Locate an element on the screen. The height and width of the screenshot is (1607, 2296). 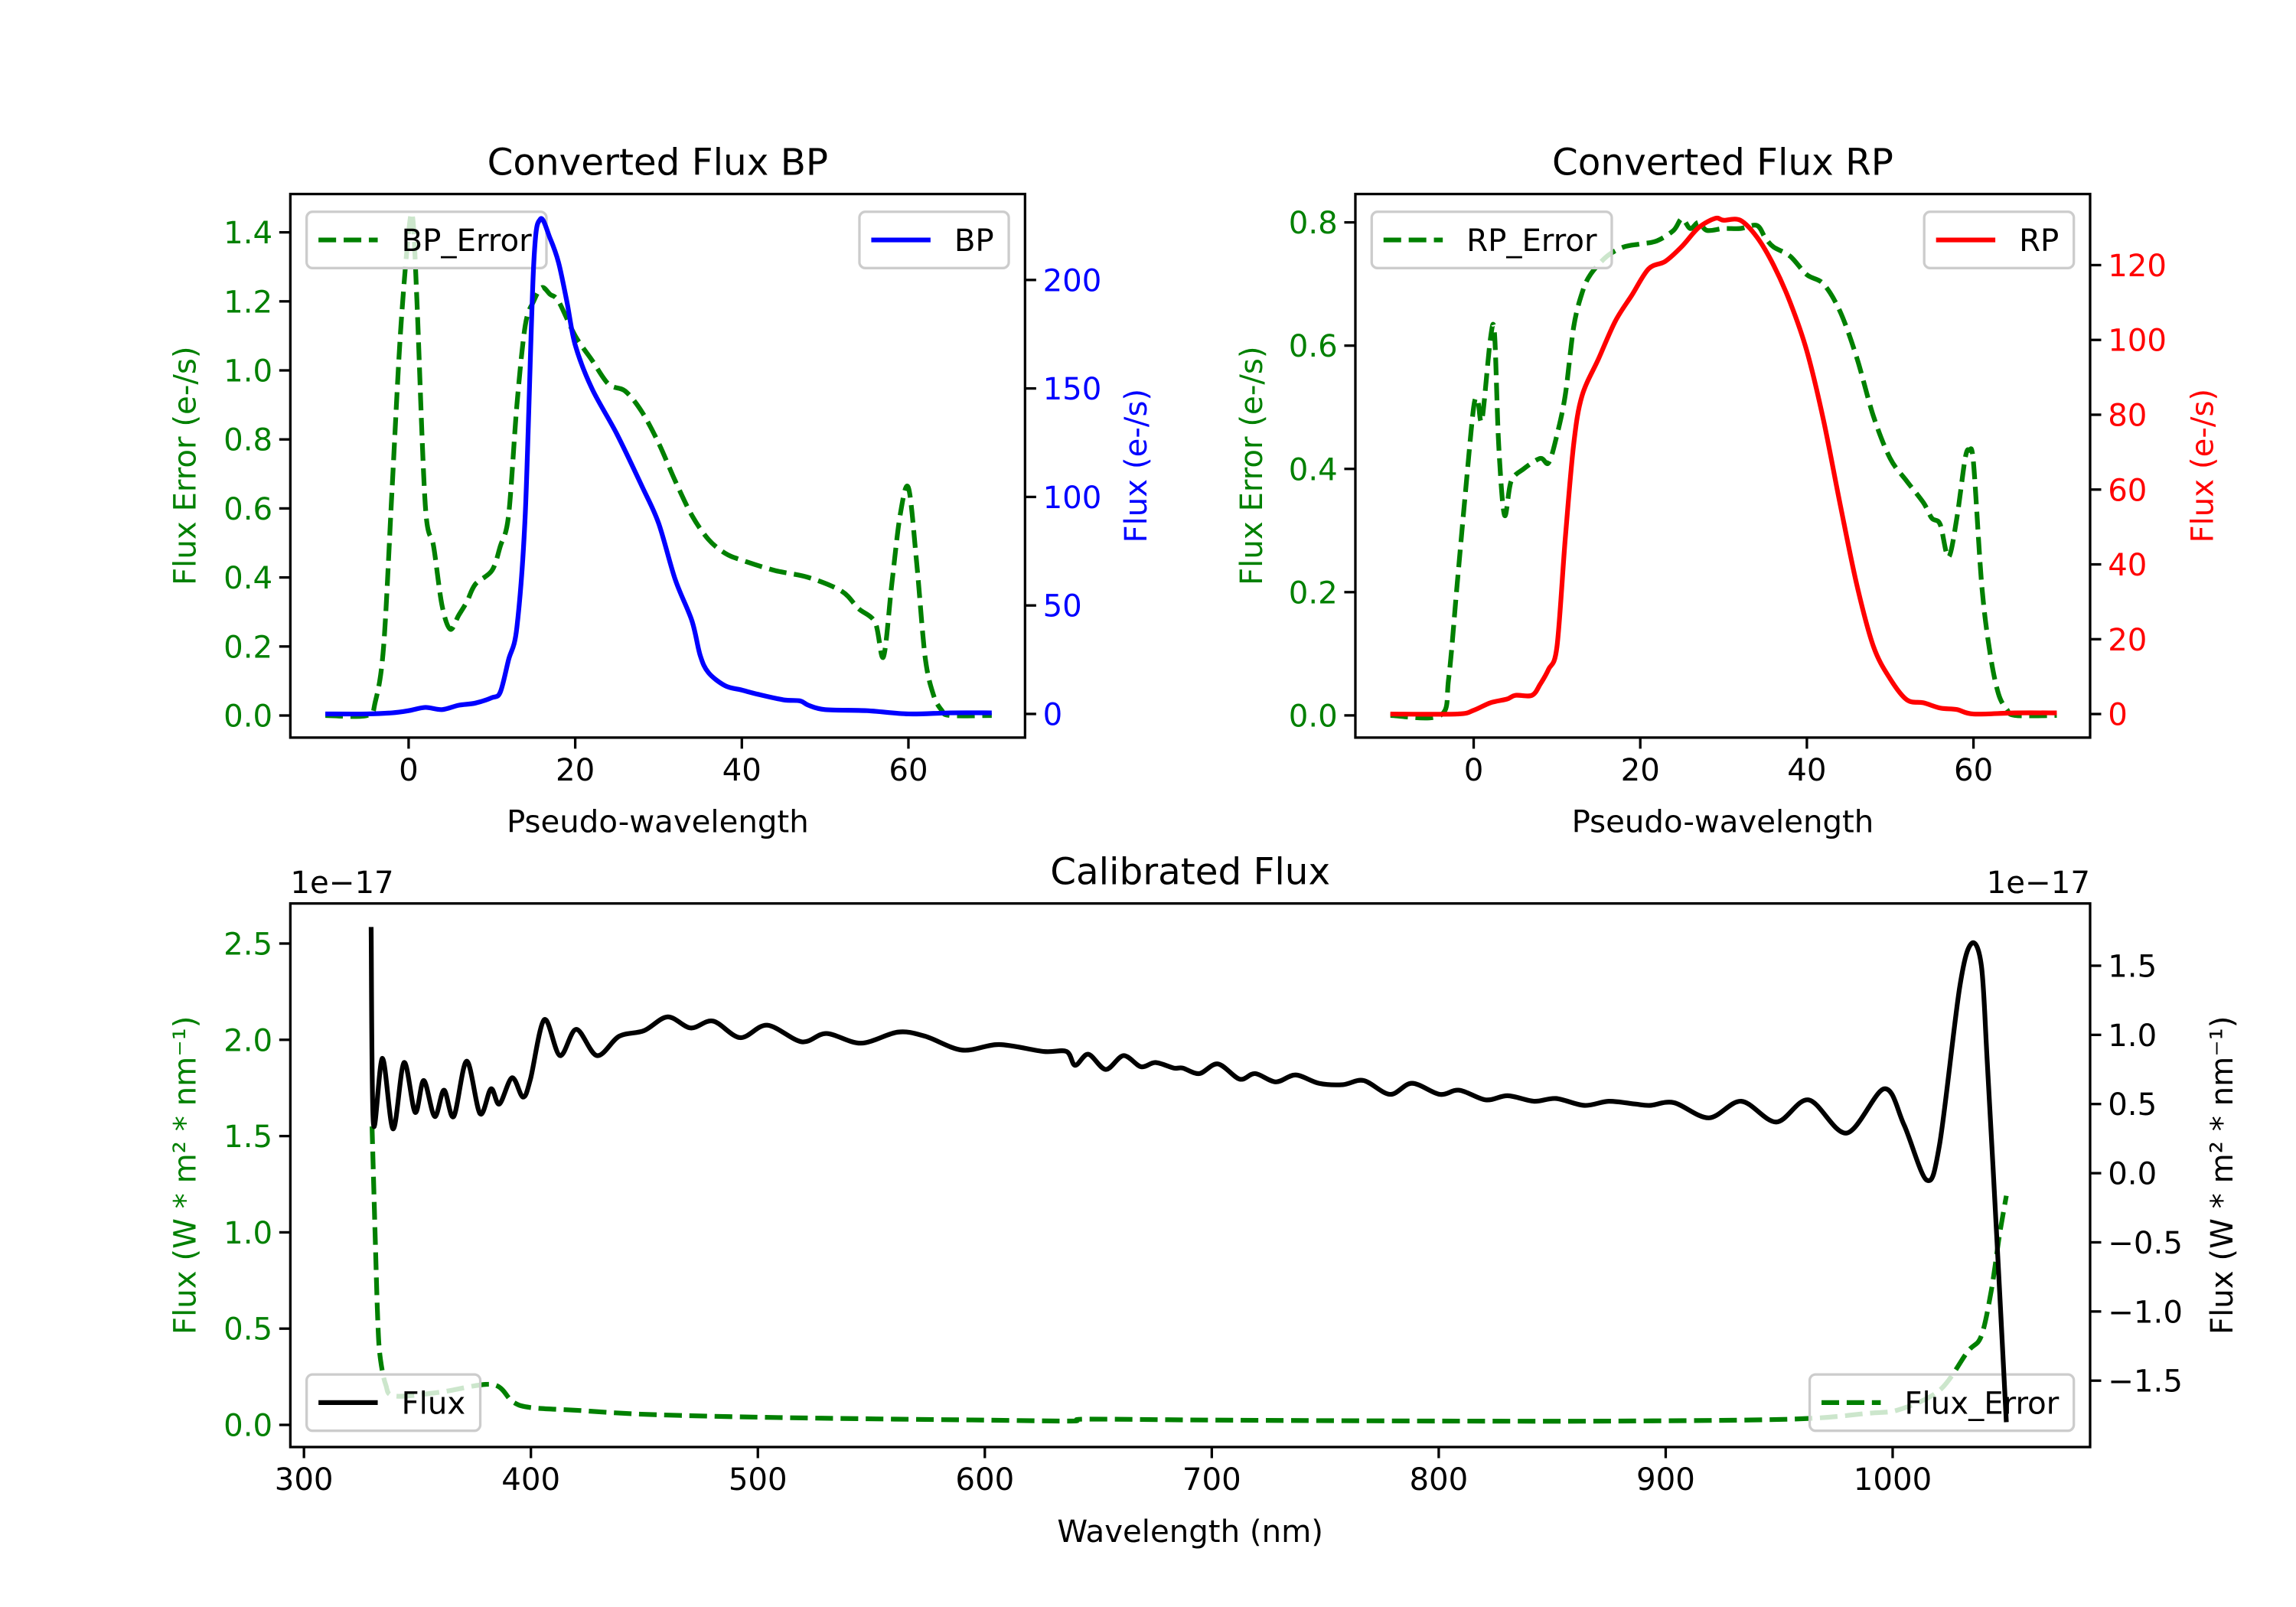
right-y-tick-label: 200 is located at coordinates (1072, 280).